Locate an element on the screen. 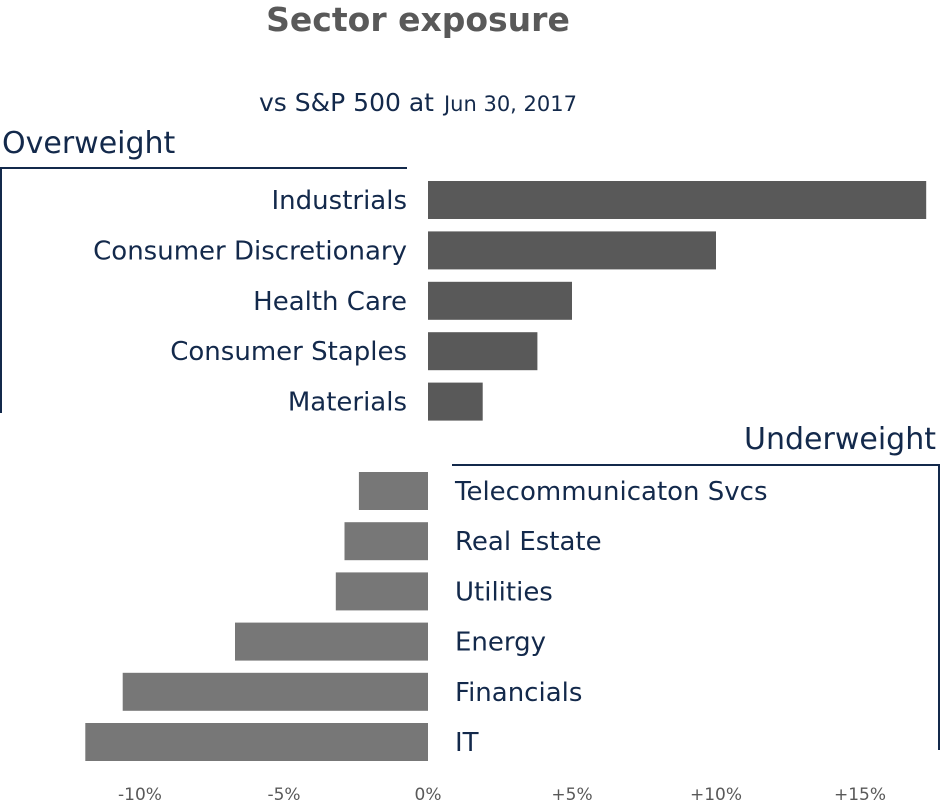 This screenshot has height=808, width=941. category-label-telecommunicaton-svcs: Telecommunicaton Svcs is located at coordinates (611, 492).